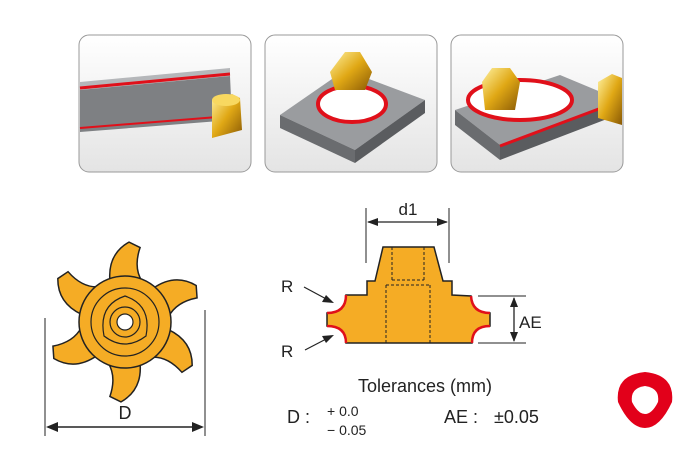 This screenshot has width=697, height=458. I want to click on photo-square-bore, so click(351, 103).